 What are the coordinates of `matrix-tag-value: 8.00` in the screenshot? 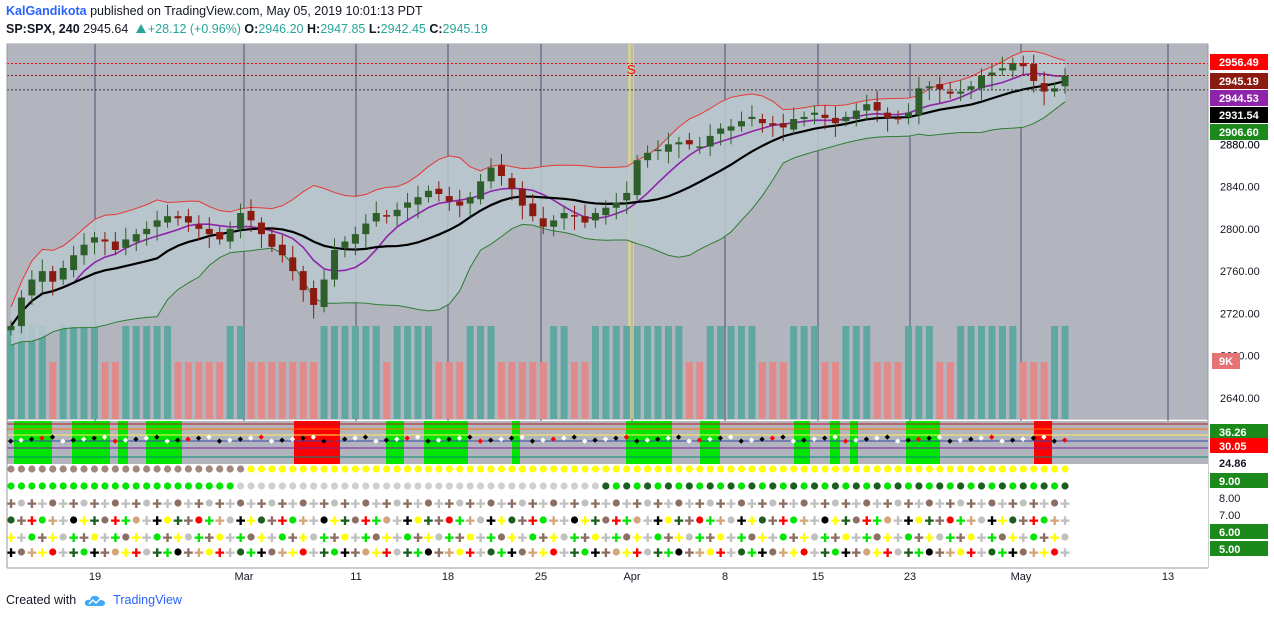 It's located at (1229, 499).